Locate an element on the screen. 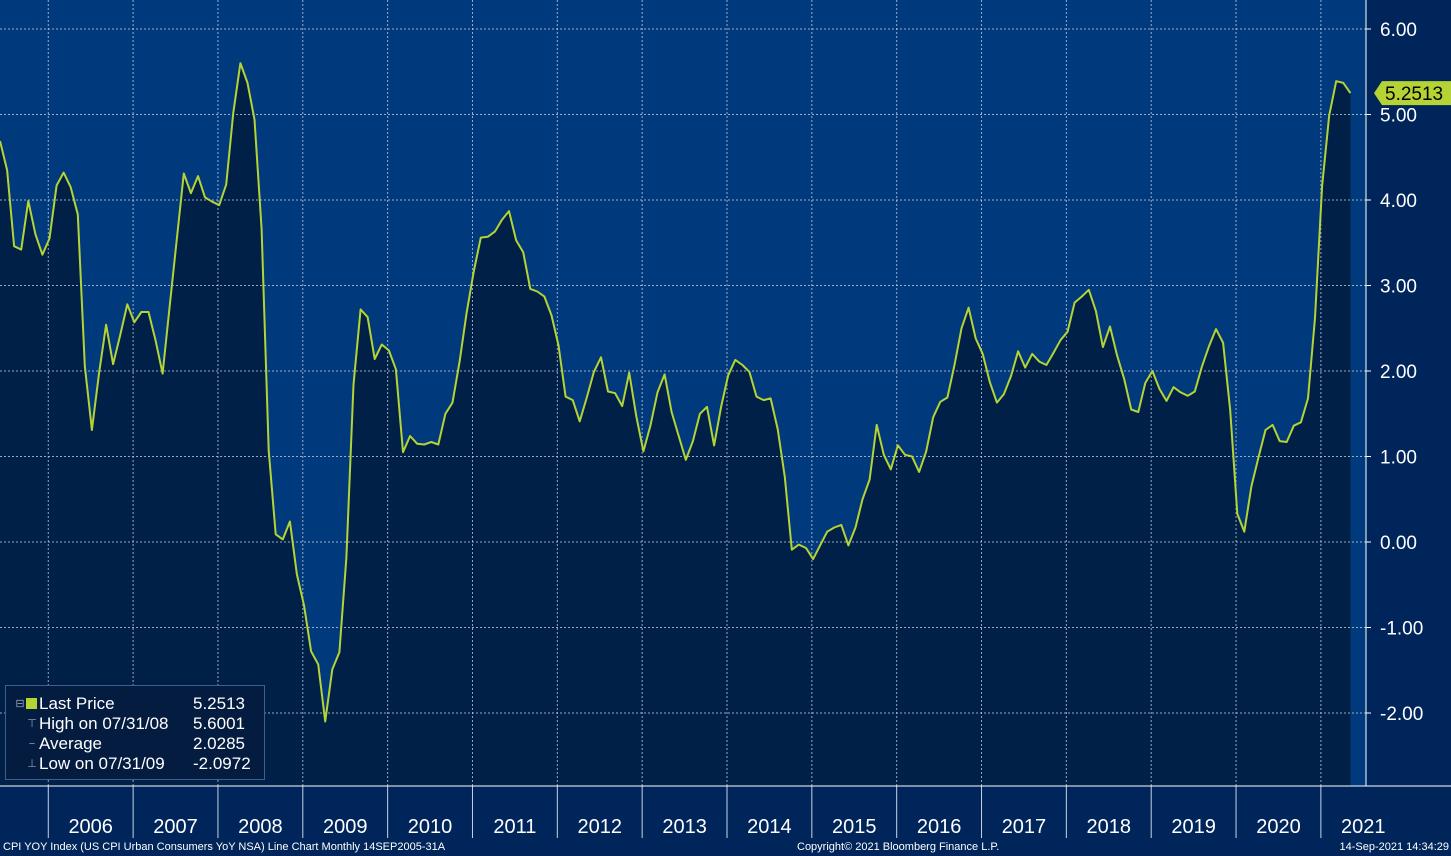  y-tick-label: 0.00 is located at coordinates (1398, 543).